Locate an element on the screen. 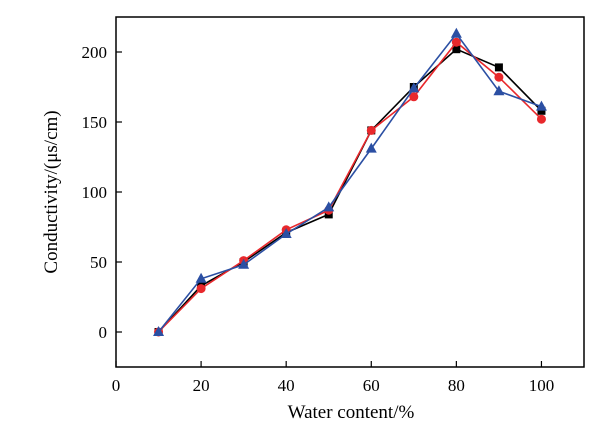 This screenshot has width=599, height=436. x-tick-label: 40 is located at coordinates (286, 385).